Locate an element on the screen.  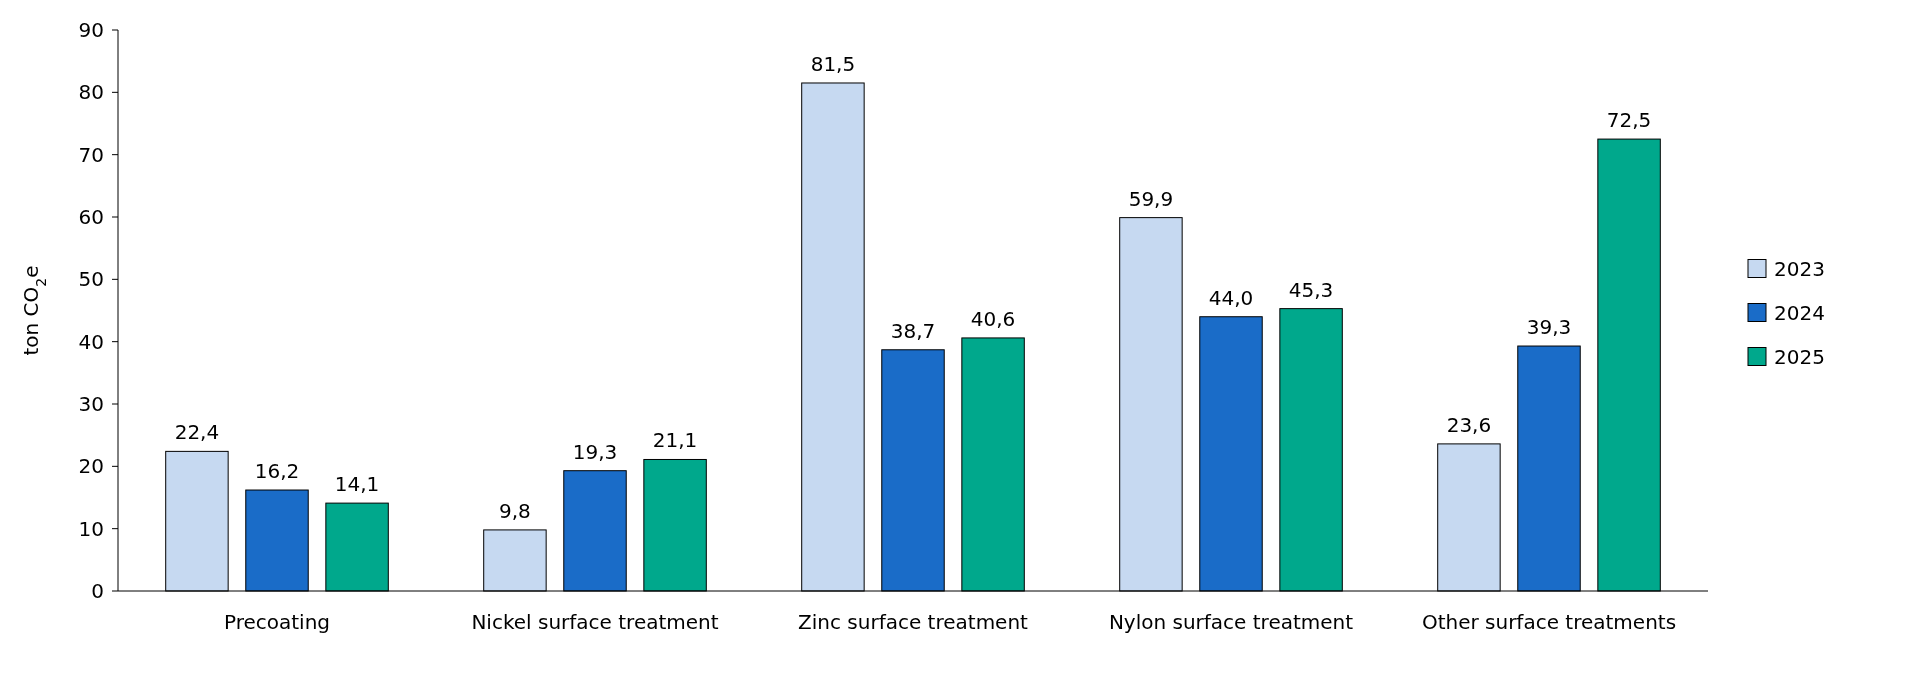
data-label: 45,3 is located at coordinates (1311, 289).